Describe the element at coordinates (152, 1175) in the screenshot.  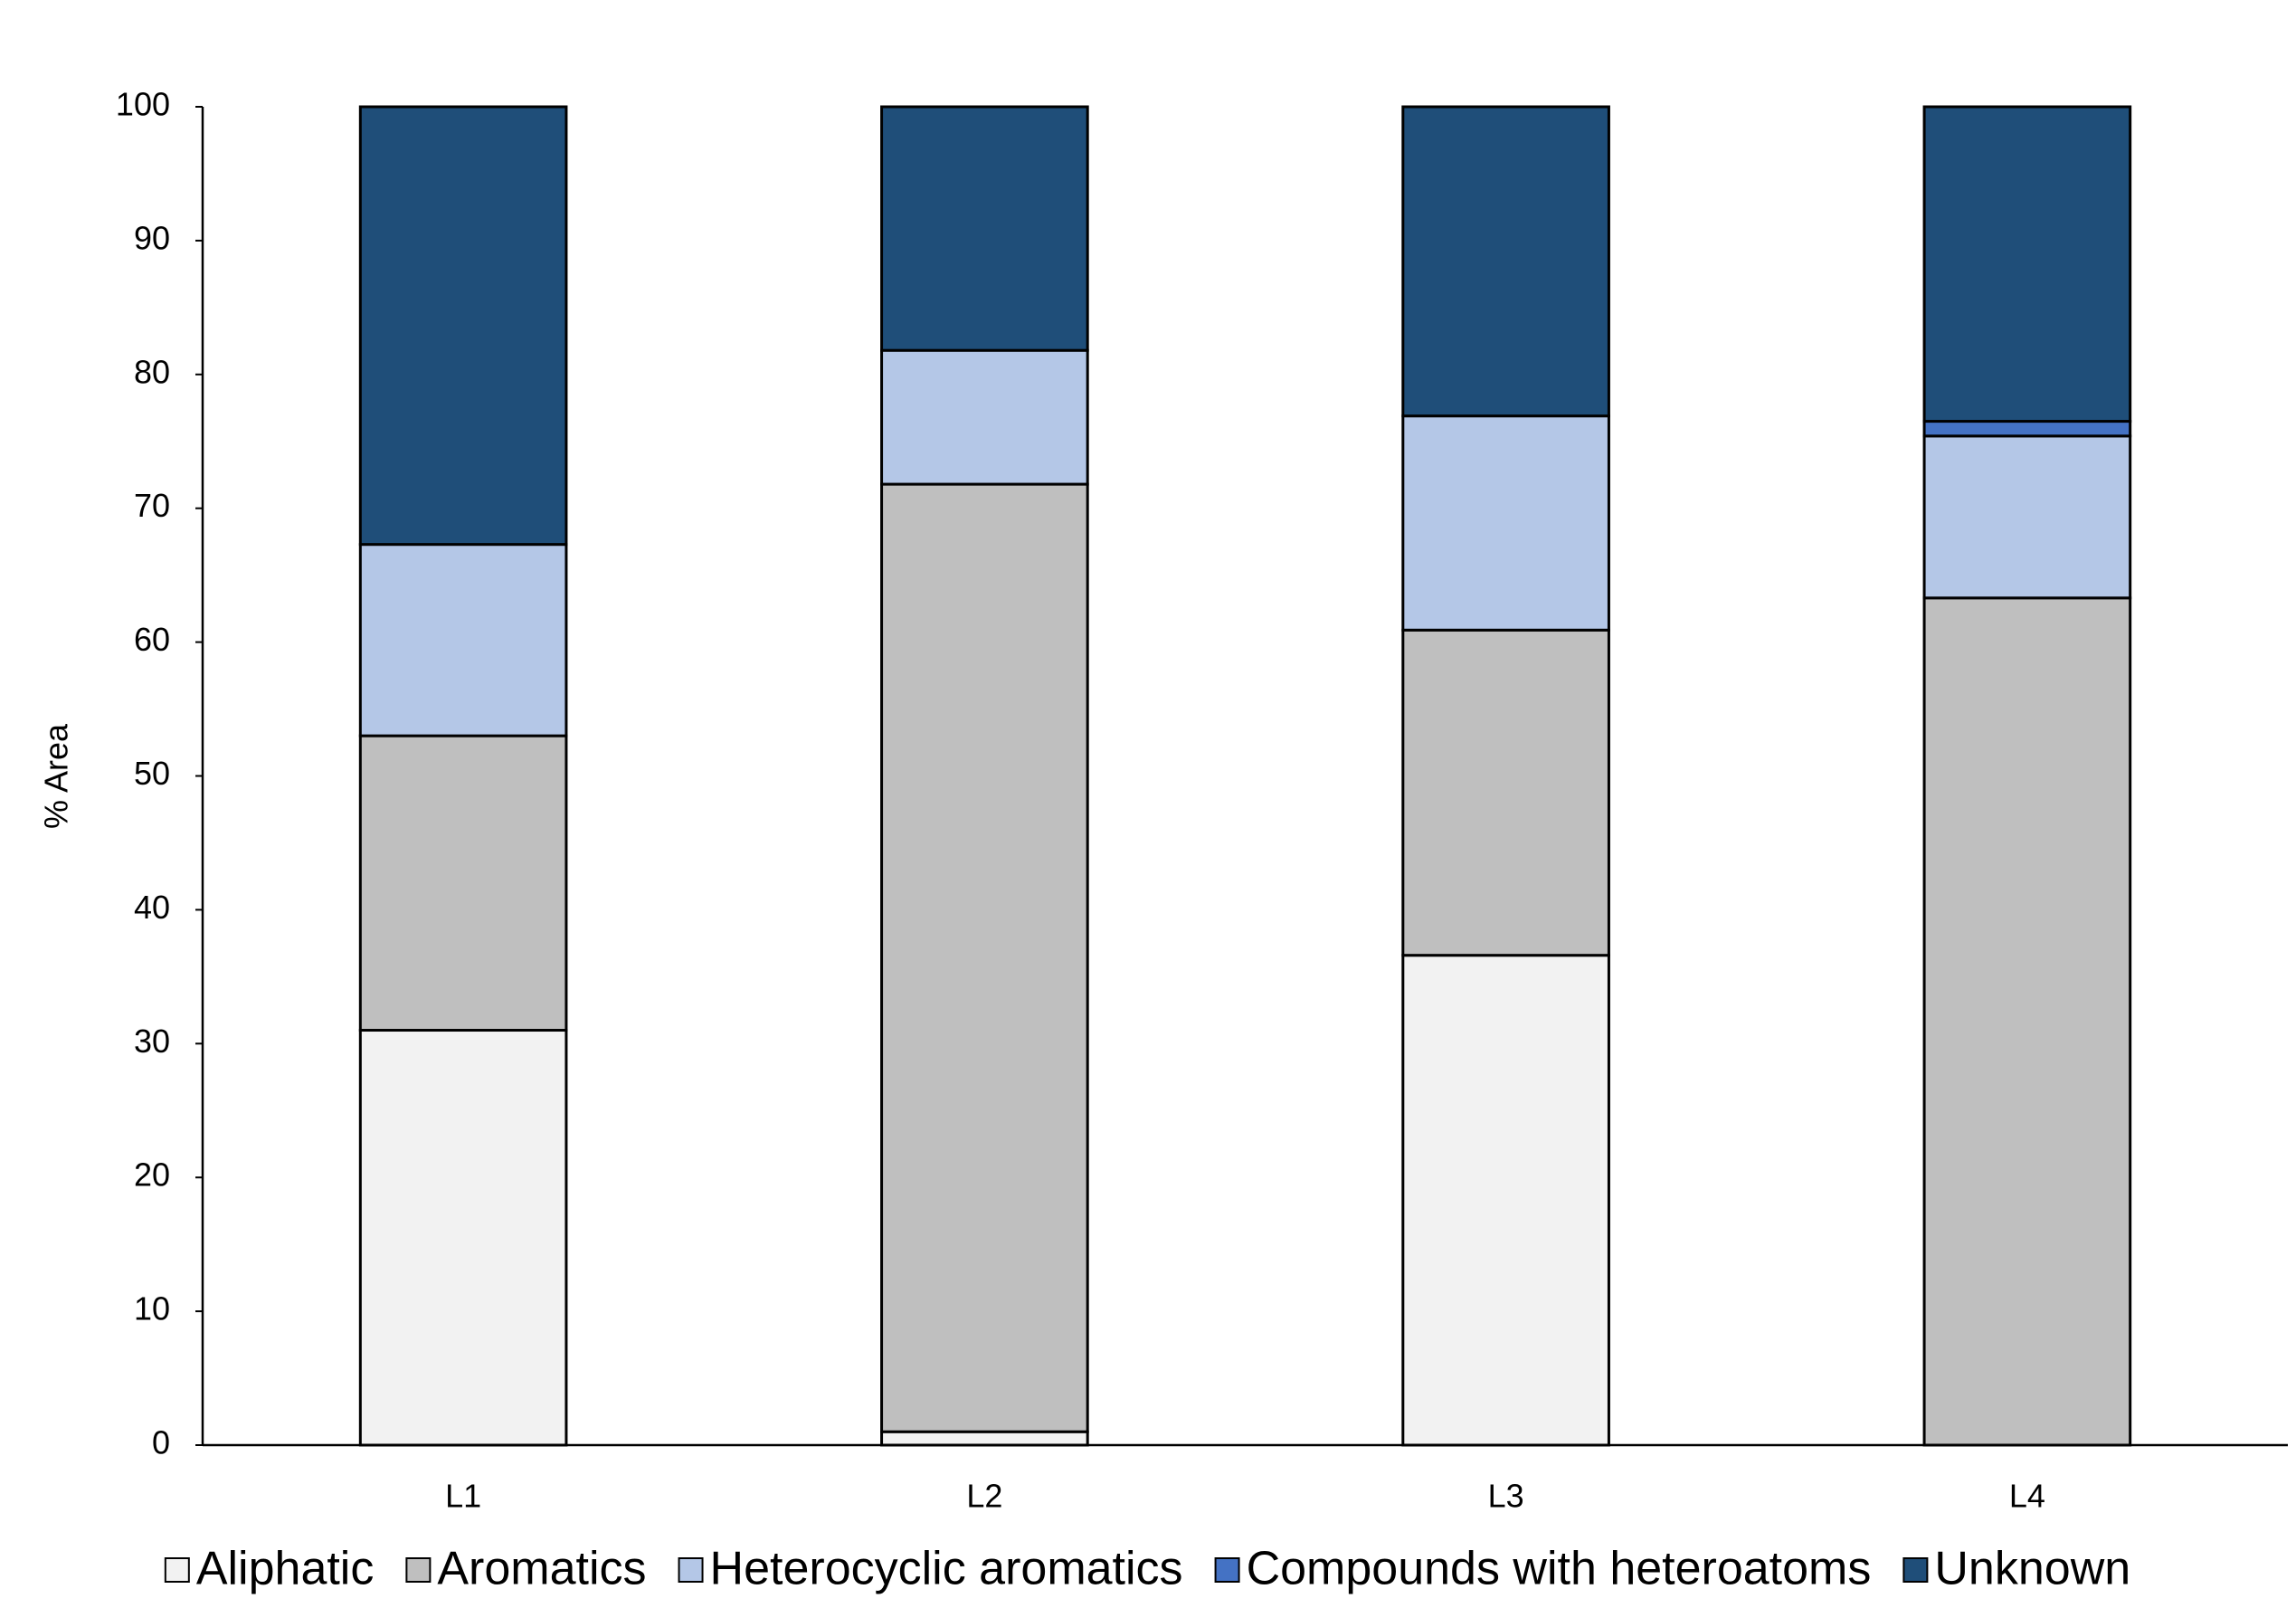
I see `y-tick-label: 20` at that location.